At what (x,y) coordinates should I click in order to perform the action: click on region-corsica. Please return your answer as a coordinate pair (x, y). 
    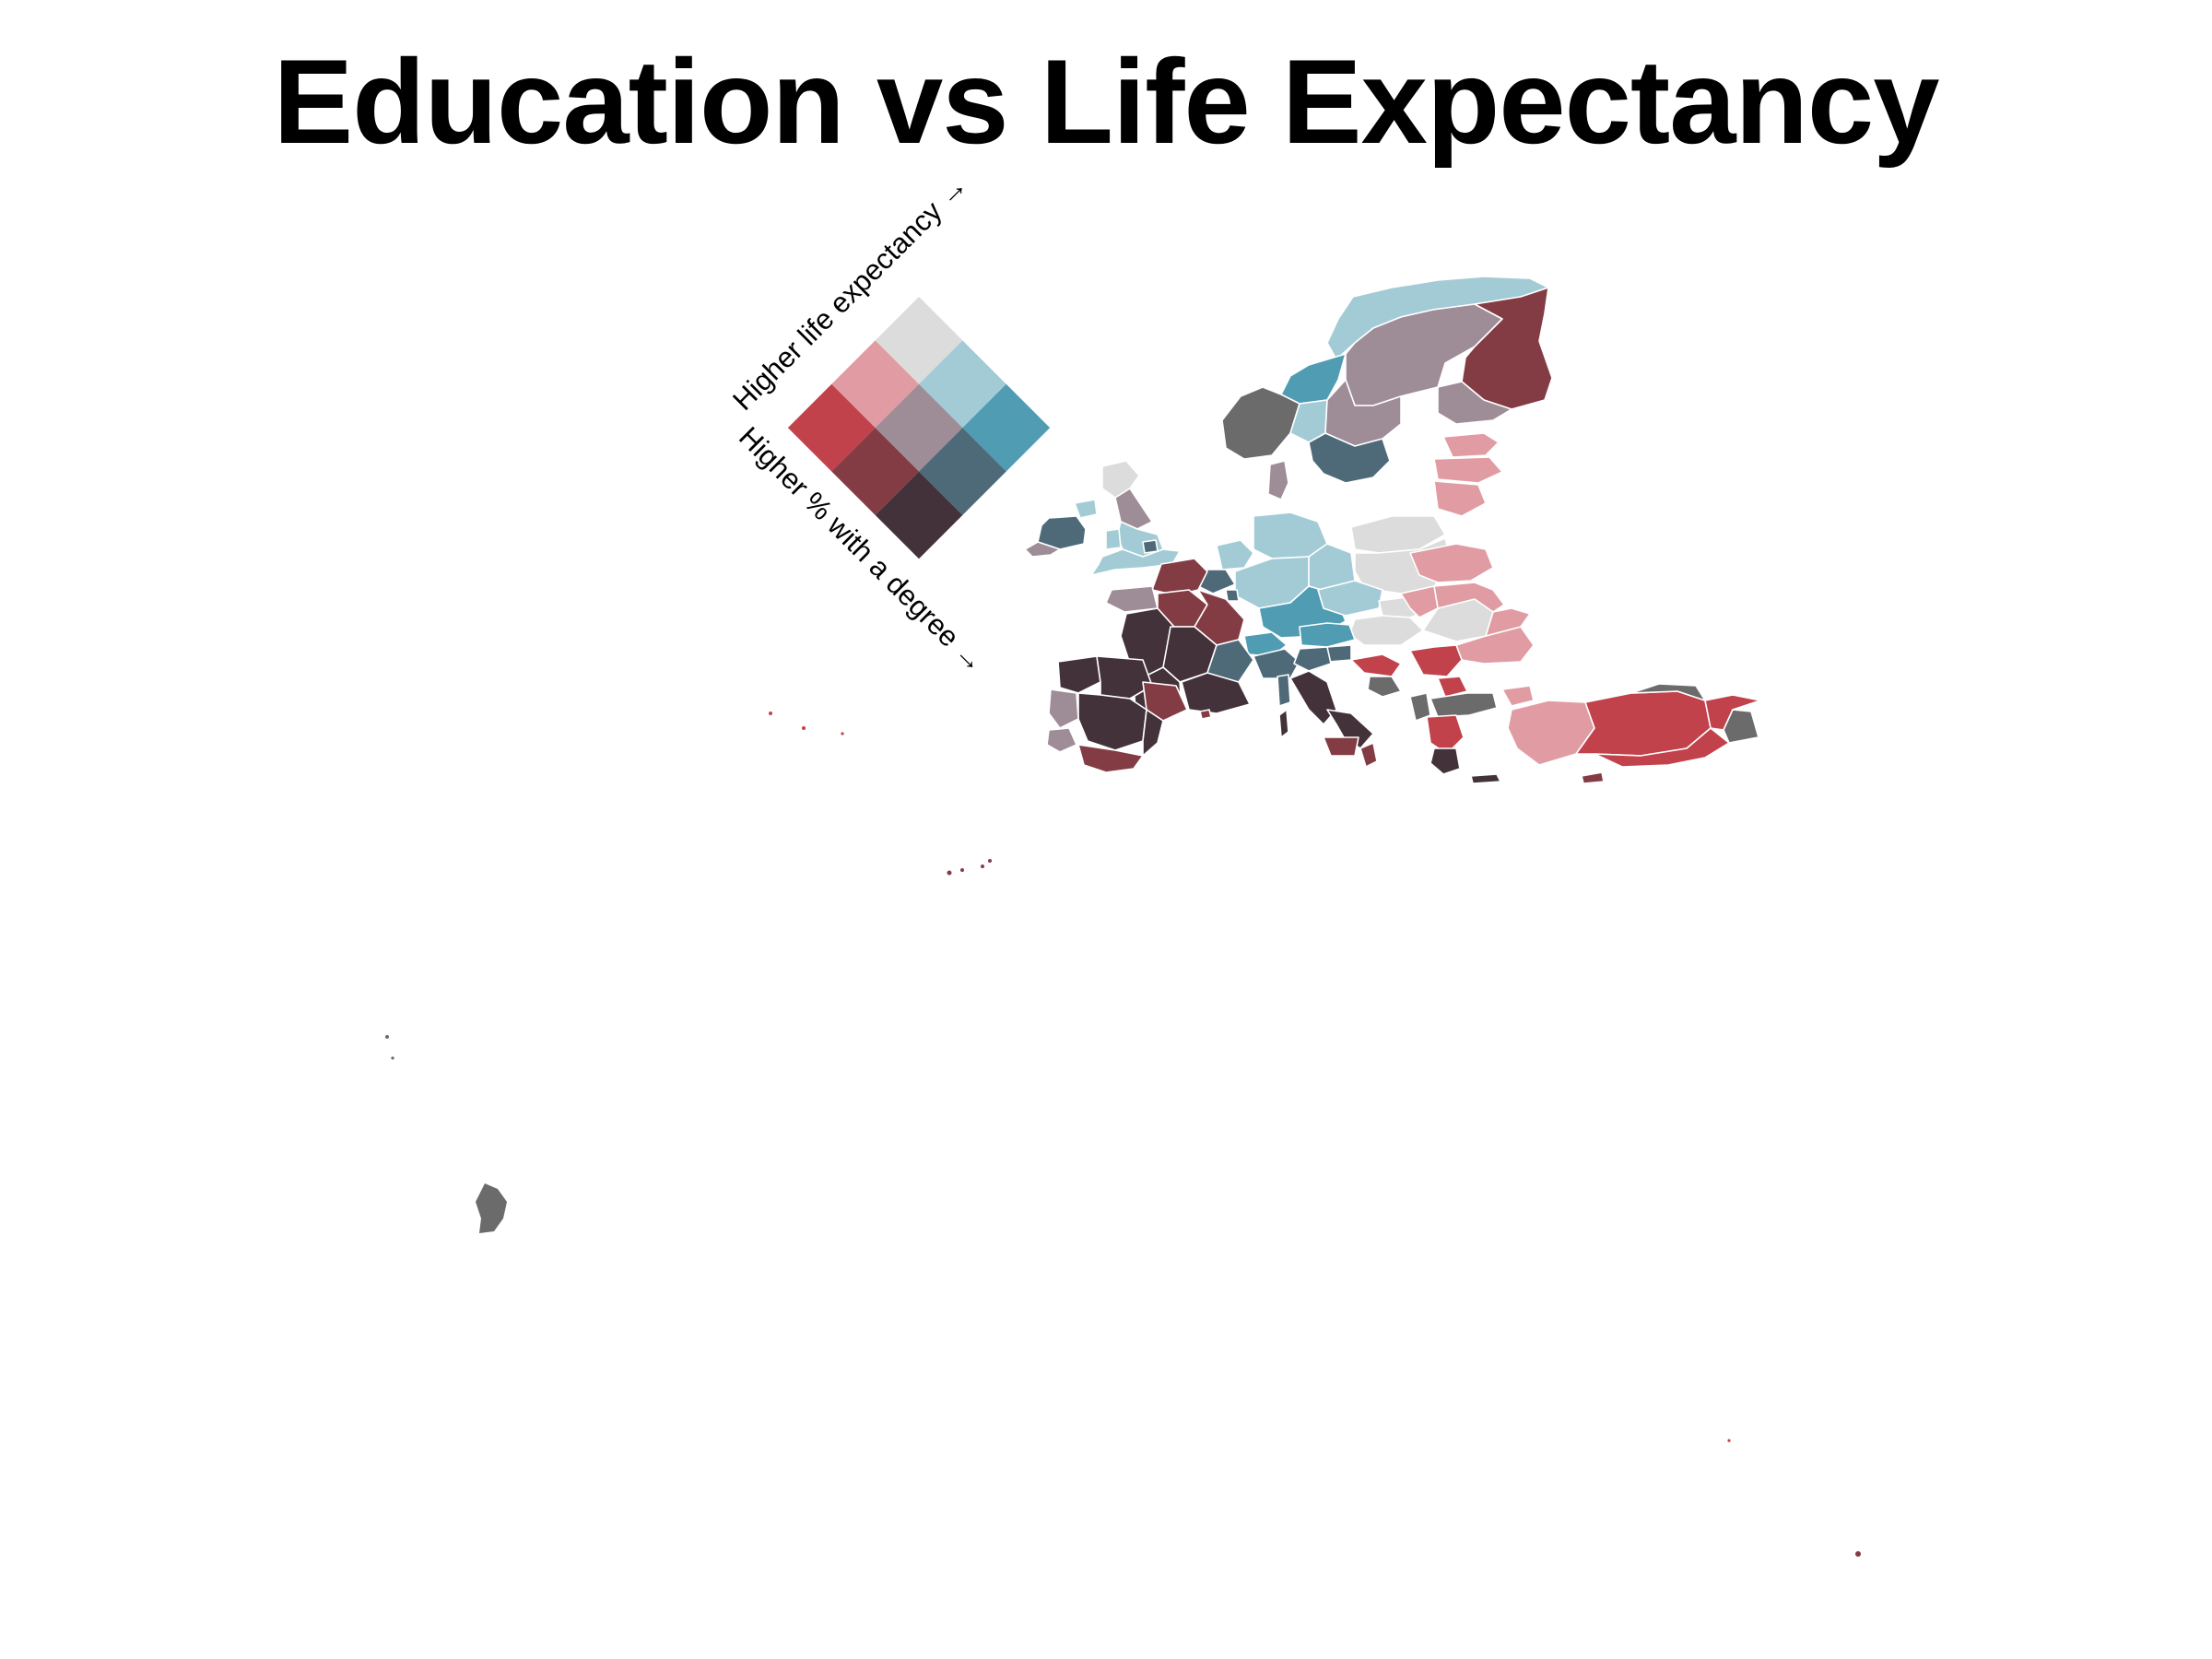
    Looking at the image, I should click on (1283, 723).